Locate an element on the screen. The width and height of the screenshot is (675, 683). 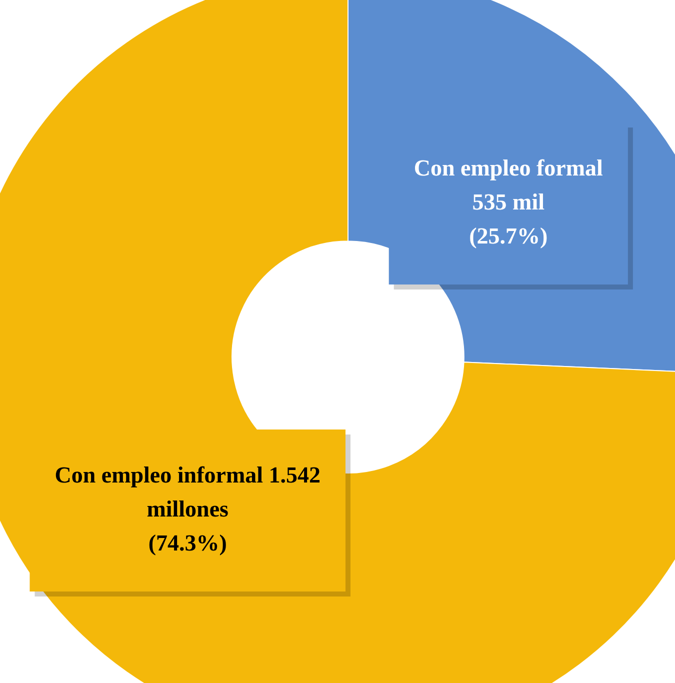
data-label: (74.3%) is located at coordinates (187, 543).